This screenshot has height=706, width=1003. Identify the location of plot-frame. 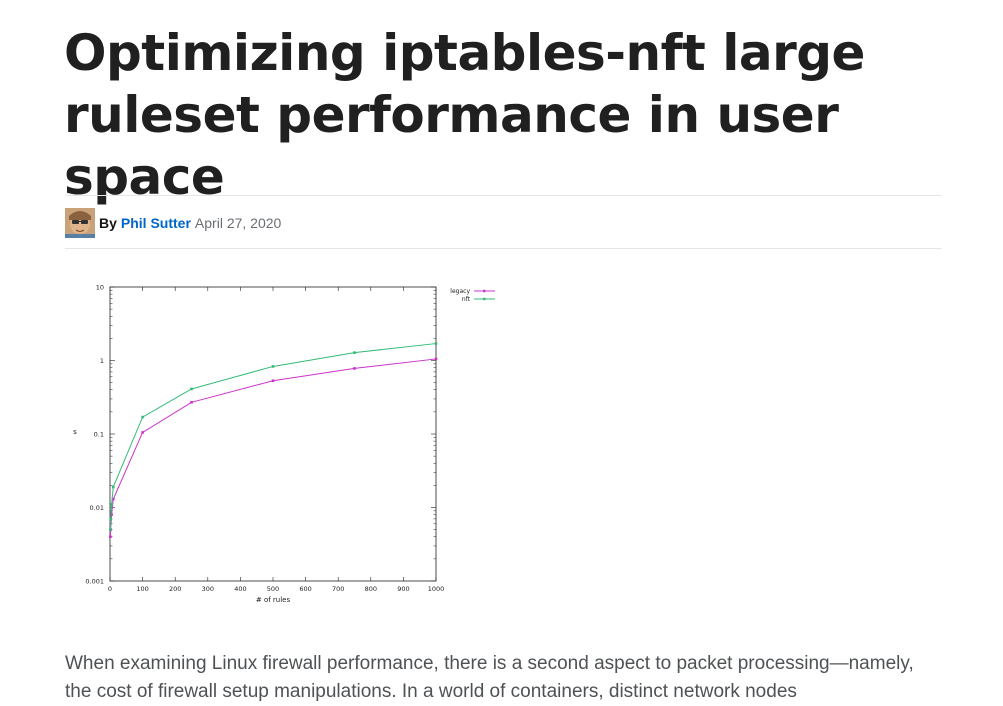
(273, 434).